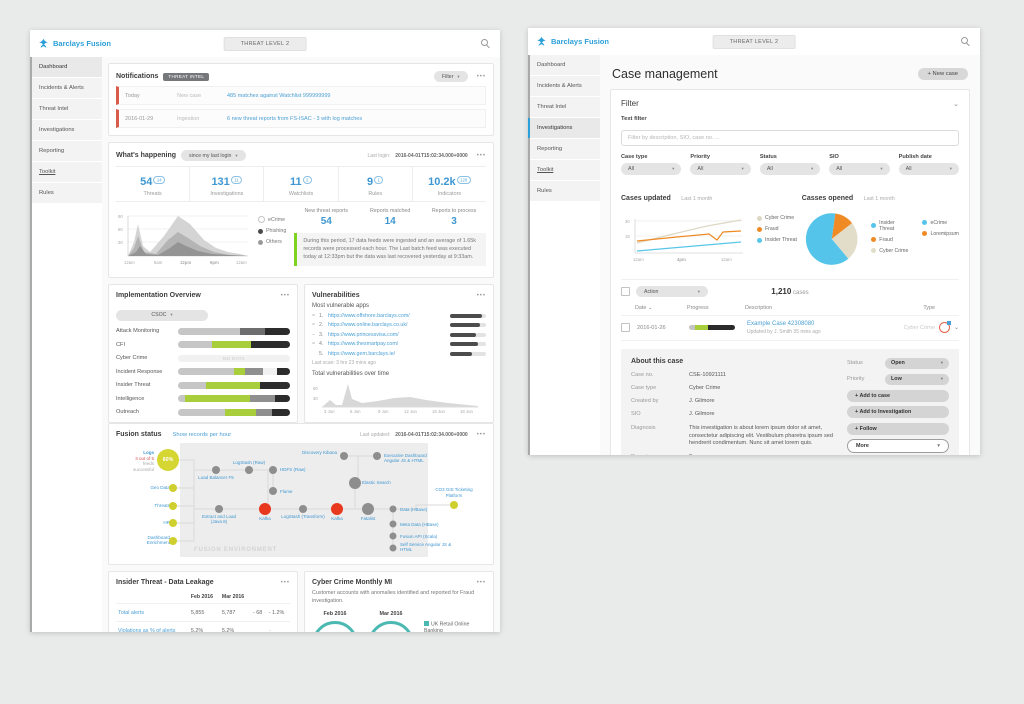 Image resolution: width=1024 pixels, height=704 pixels. I want to click on new-case-button: + New case, so click(942, 74).